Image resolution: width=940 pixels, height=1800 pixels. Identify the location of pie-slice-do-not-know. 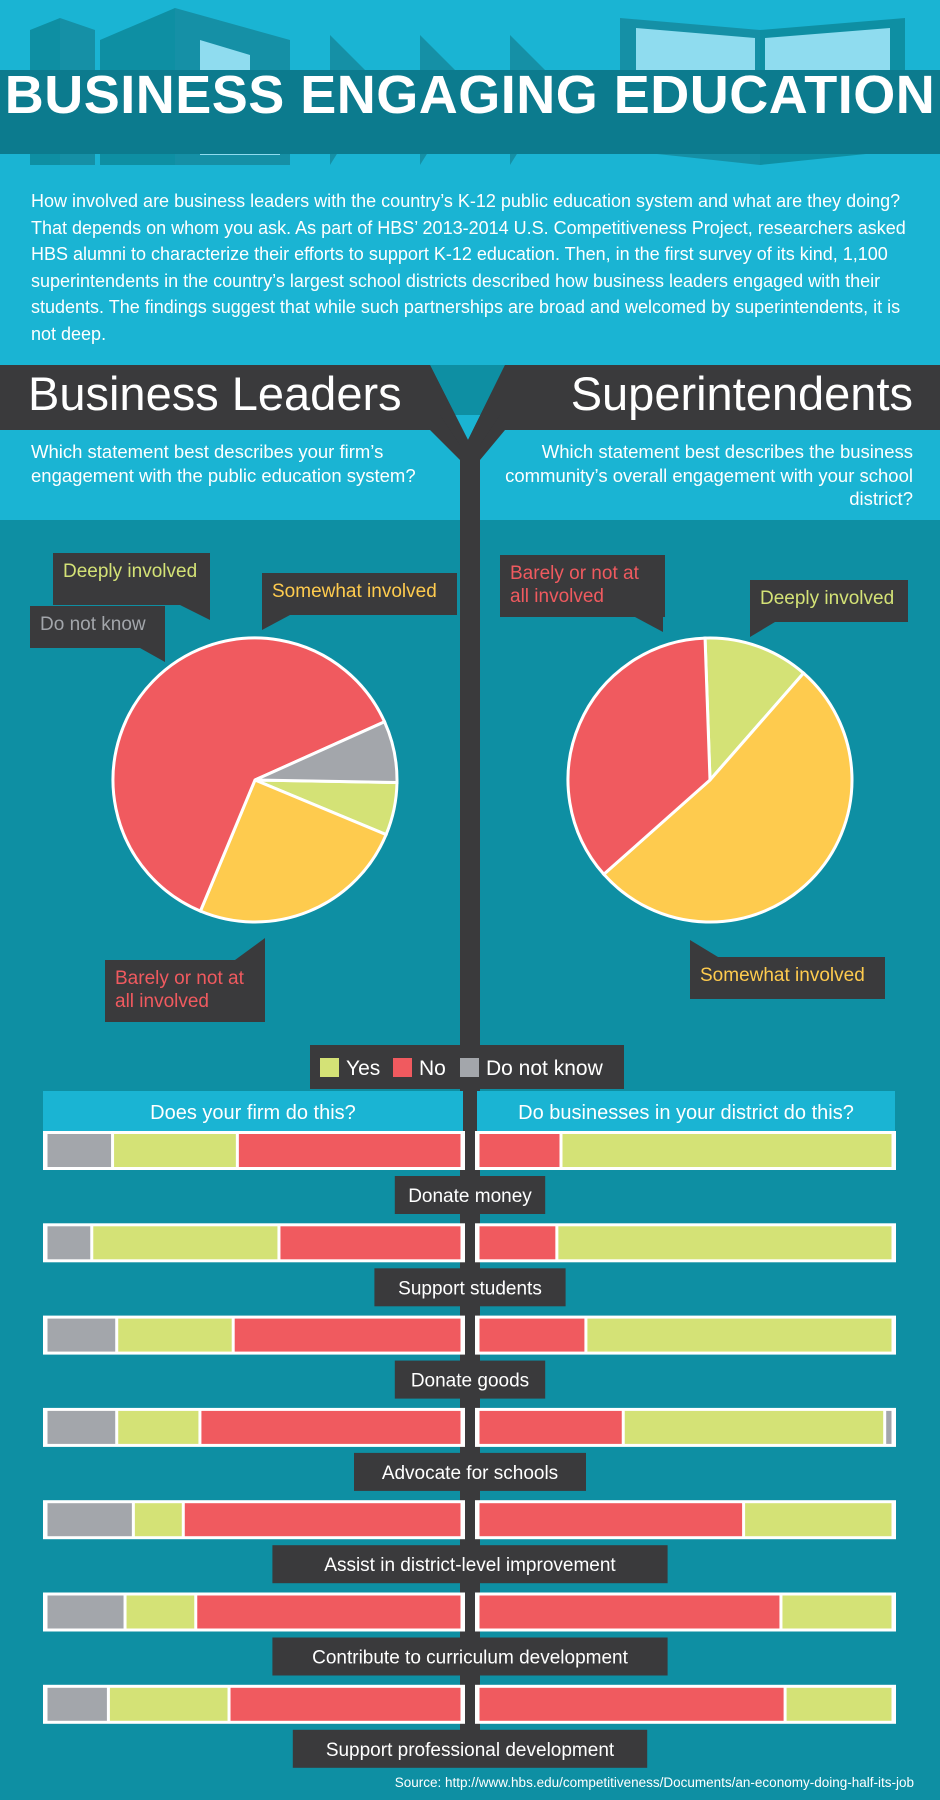
(326, 752).